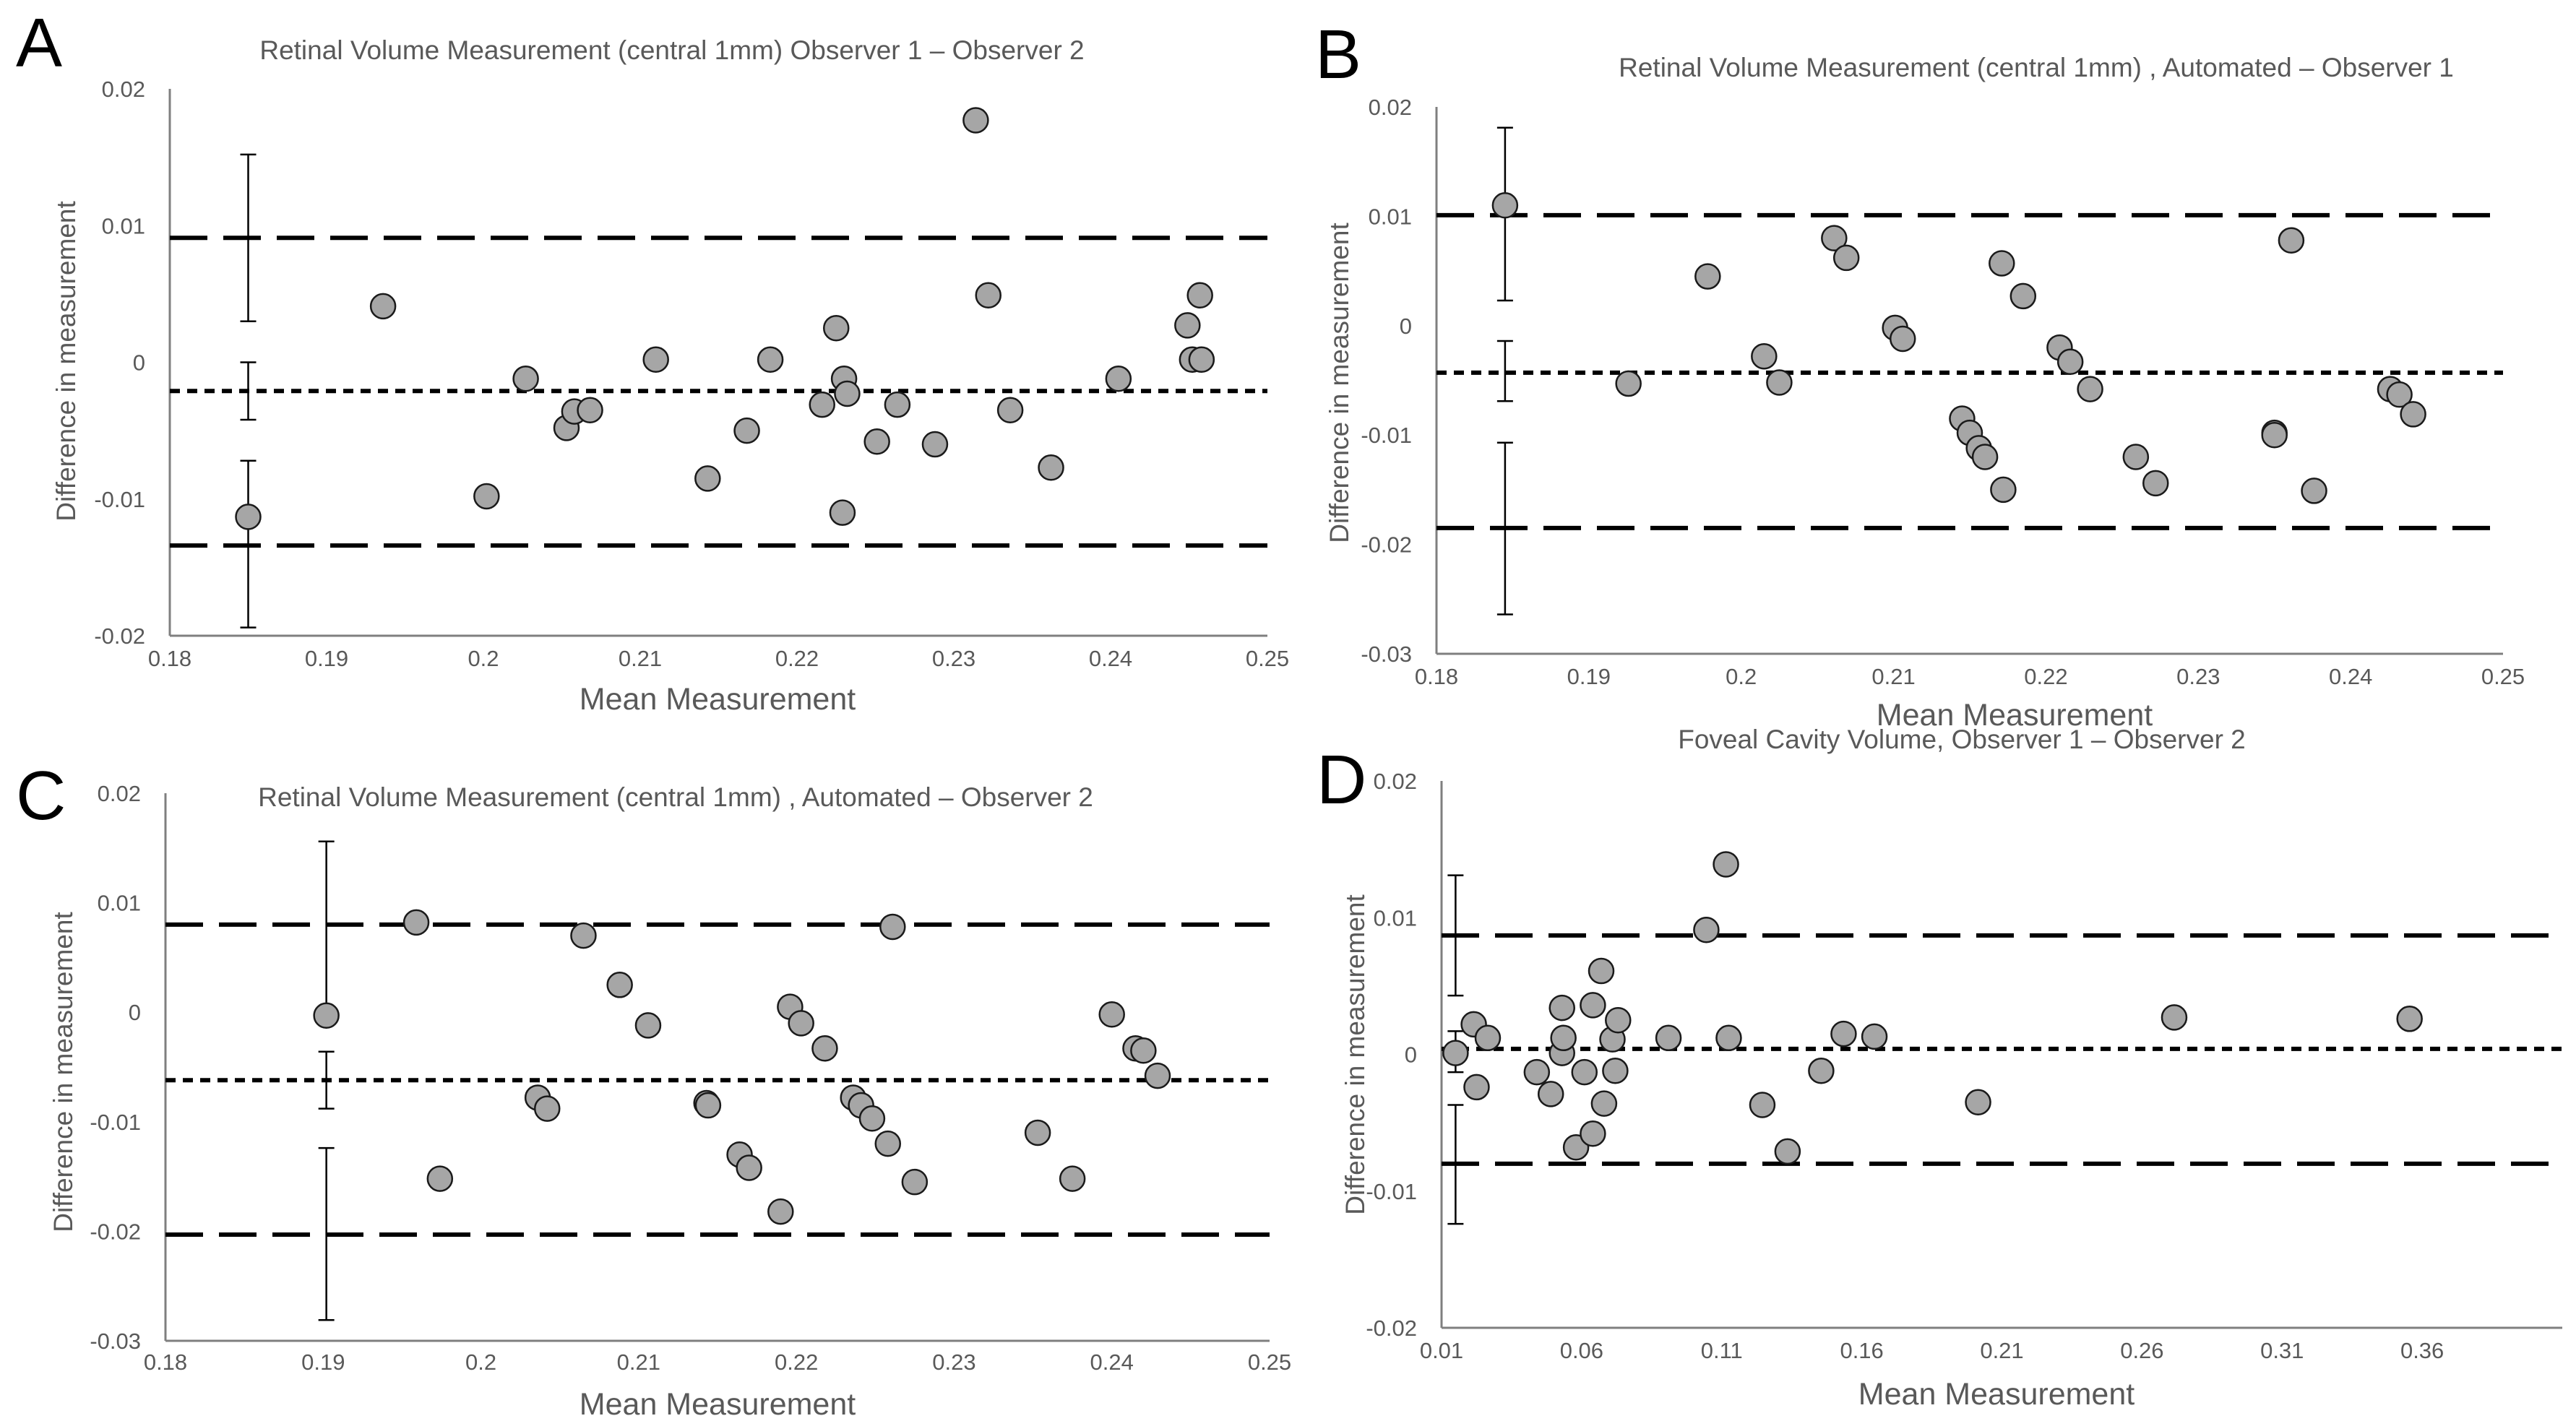 This screenshot has width=2576, height=1421. Describe the element at coordinates (2282, 1350) in the screenshot. I see `x-tick-label: 0.31` at that location.